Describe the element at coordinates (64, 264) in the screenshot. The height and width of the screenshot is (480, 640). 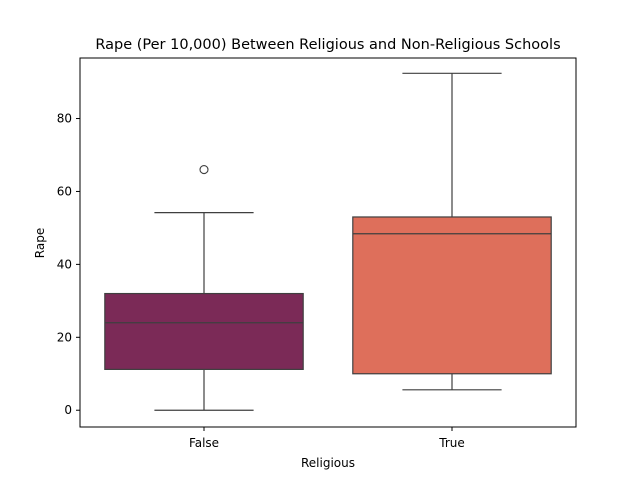
I see `y-tick-label-40: 40` at that location.